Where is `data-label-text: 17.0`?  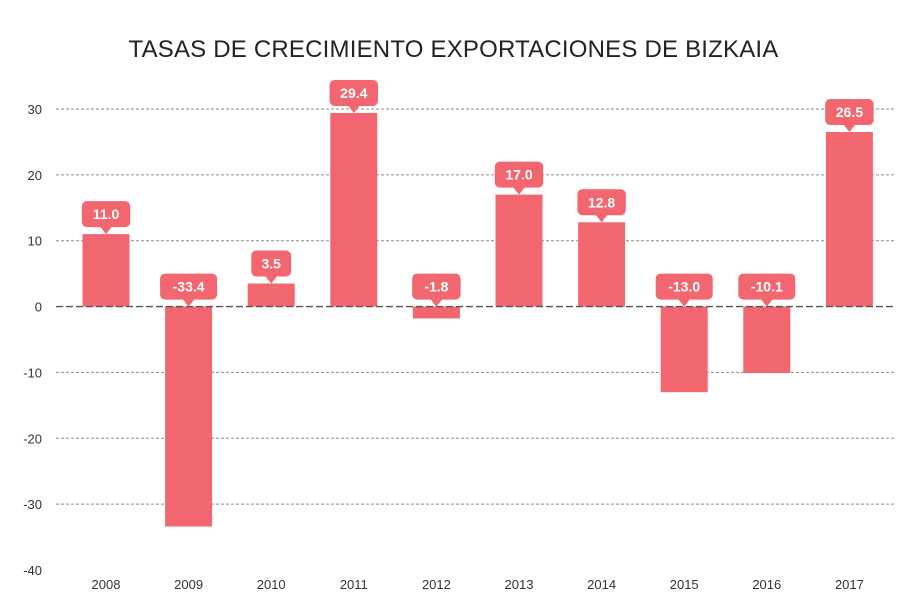 data-label-text: 17.0 is located at coordinates (518, 175).